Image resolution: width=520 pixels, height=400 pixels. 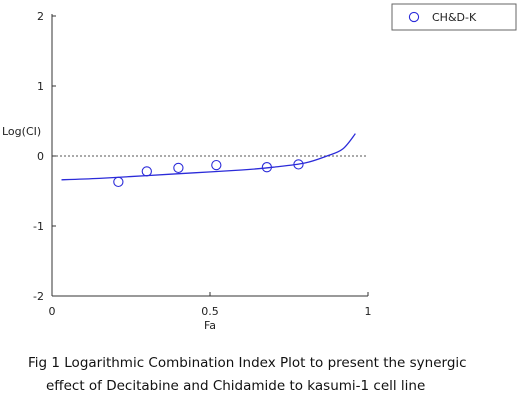 What do you see at coordinates (38, 296) in the screenshot?
I see `y-tick-label: -2` at bounding box center [38, 296].